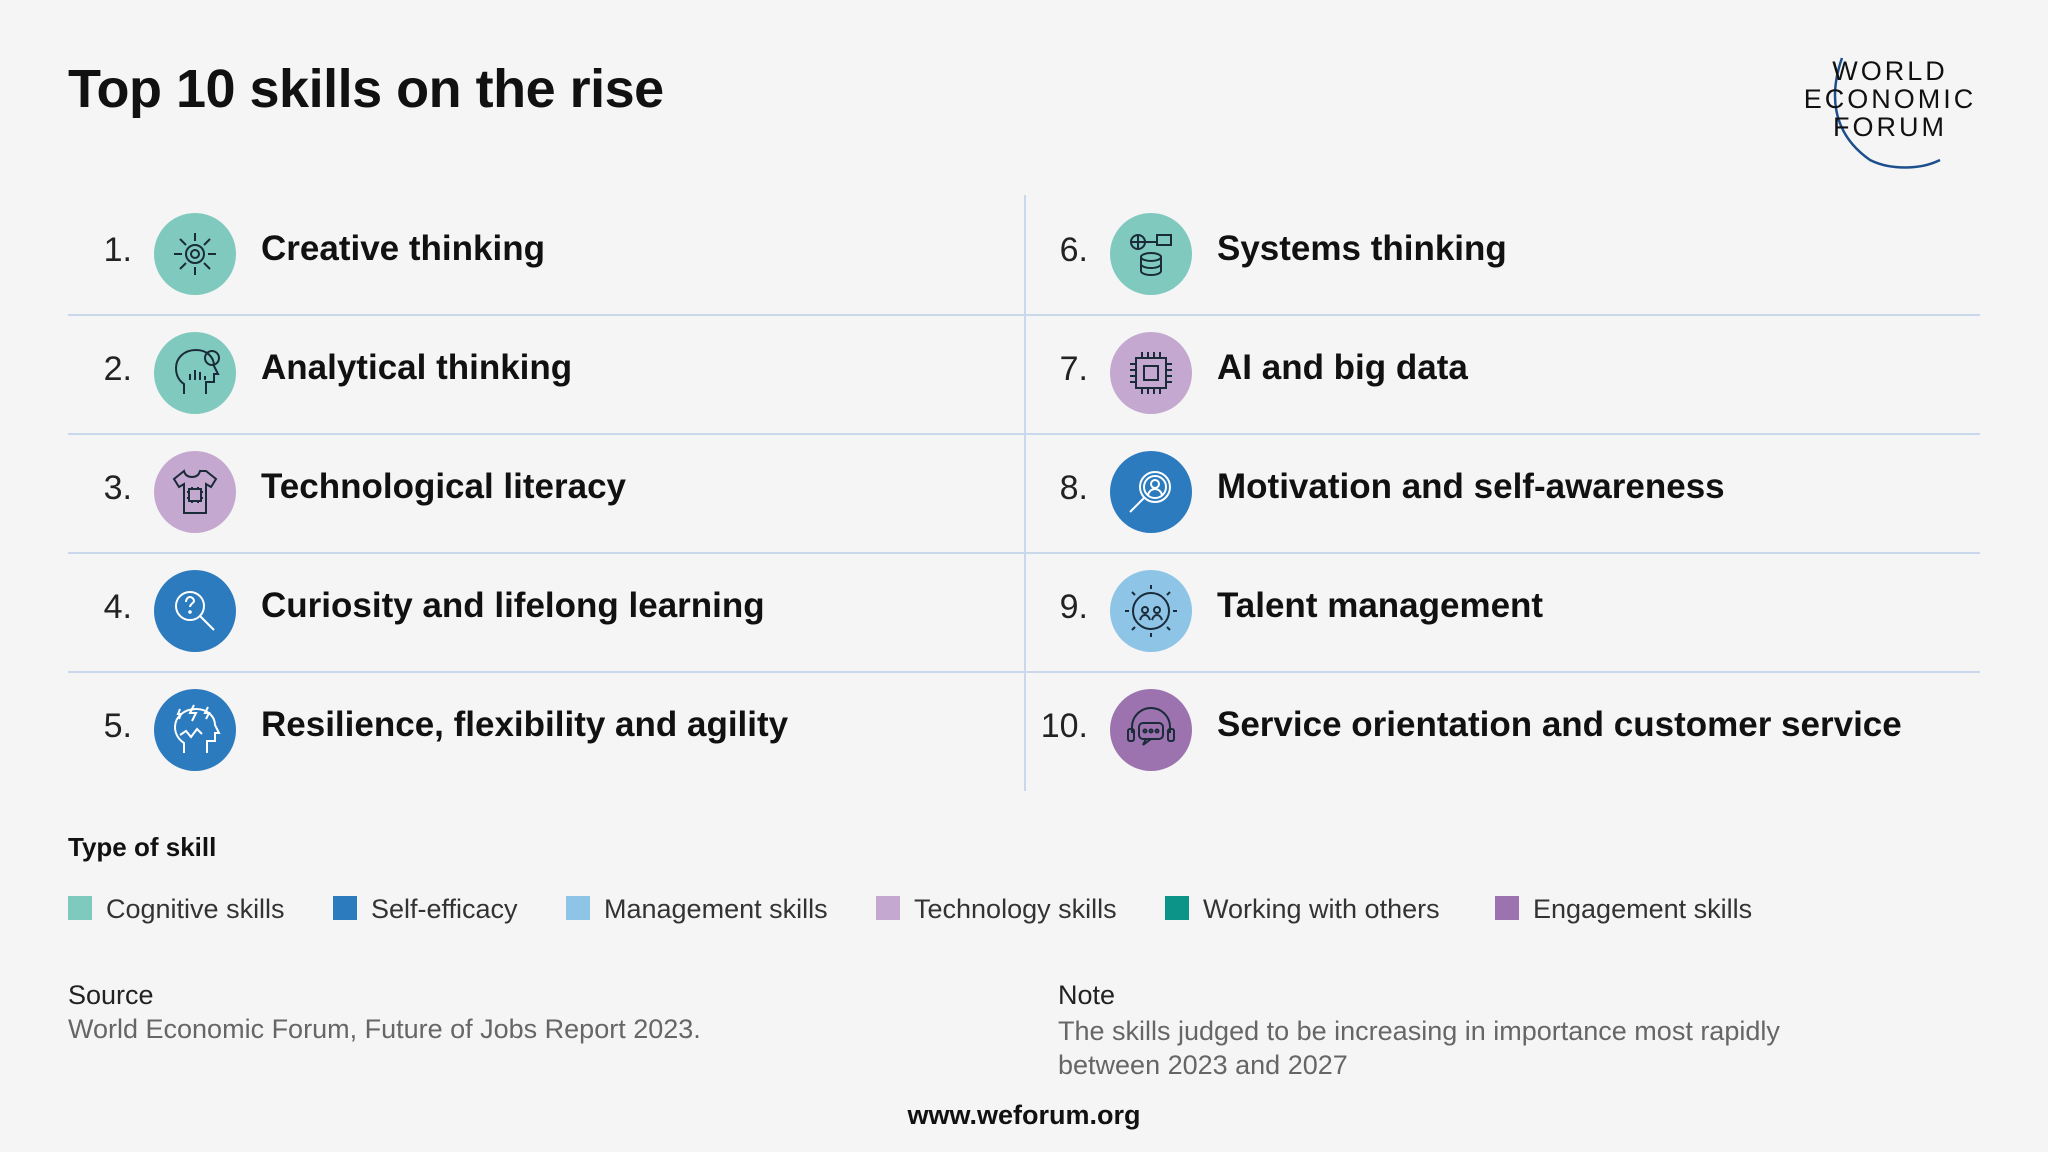 The image size is (2048, 1152). Describe the element at coordinates (1151, 492) in the screenshot. I see `magnifier-person-icon` at that location.